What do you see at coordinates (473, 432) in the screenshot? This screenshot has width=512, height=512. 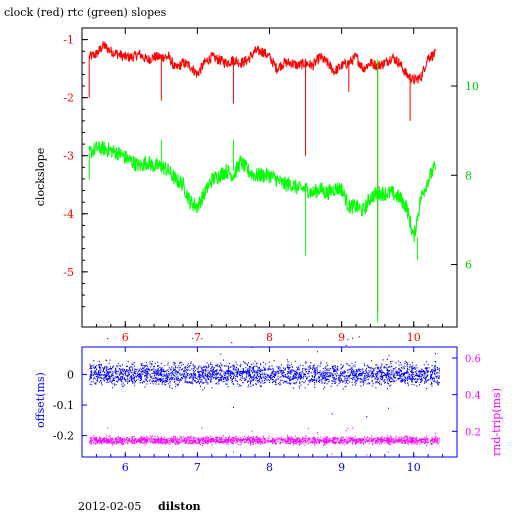 I see `y2-tick-label: 0.2` at bounding box center [473, 432].